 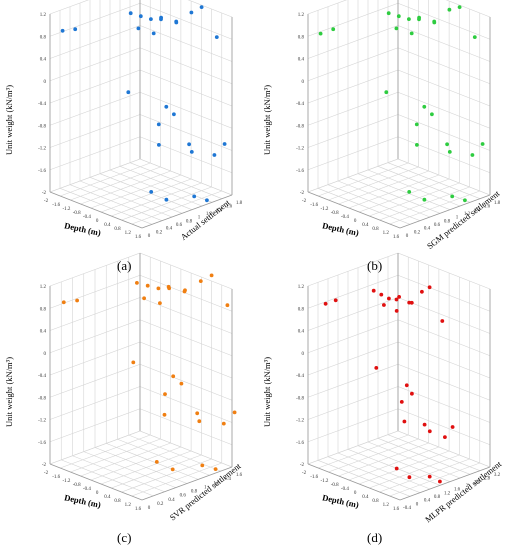 I want to click on y-tick-label: 1.4, so click(x=228, y=479).